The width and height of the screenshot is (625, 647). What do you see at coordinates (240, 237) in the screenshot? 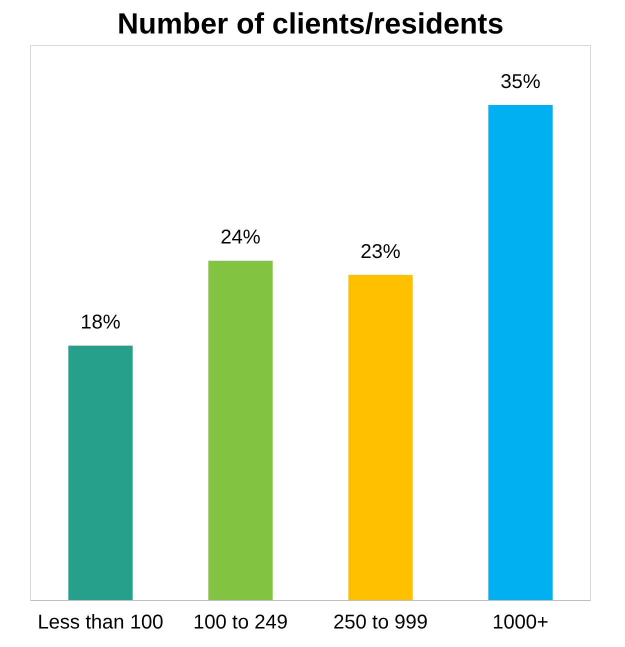
I see `data-label: 24%` at bounding box center [240, 237].